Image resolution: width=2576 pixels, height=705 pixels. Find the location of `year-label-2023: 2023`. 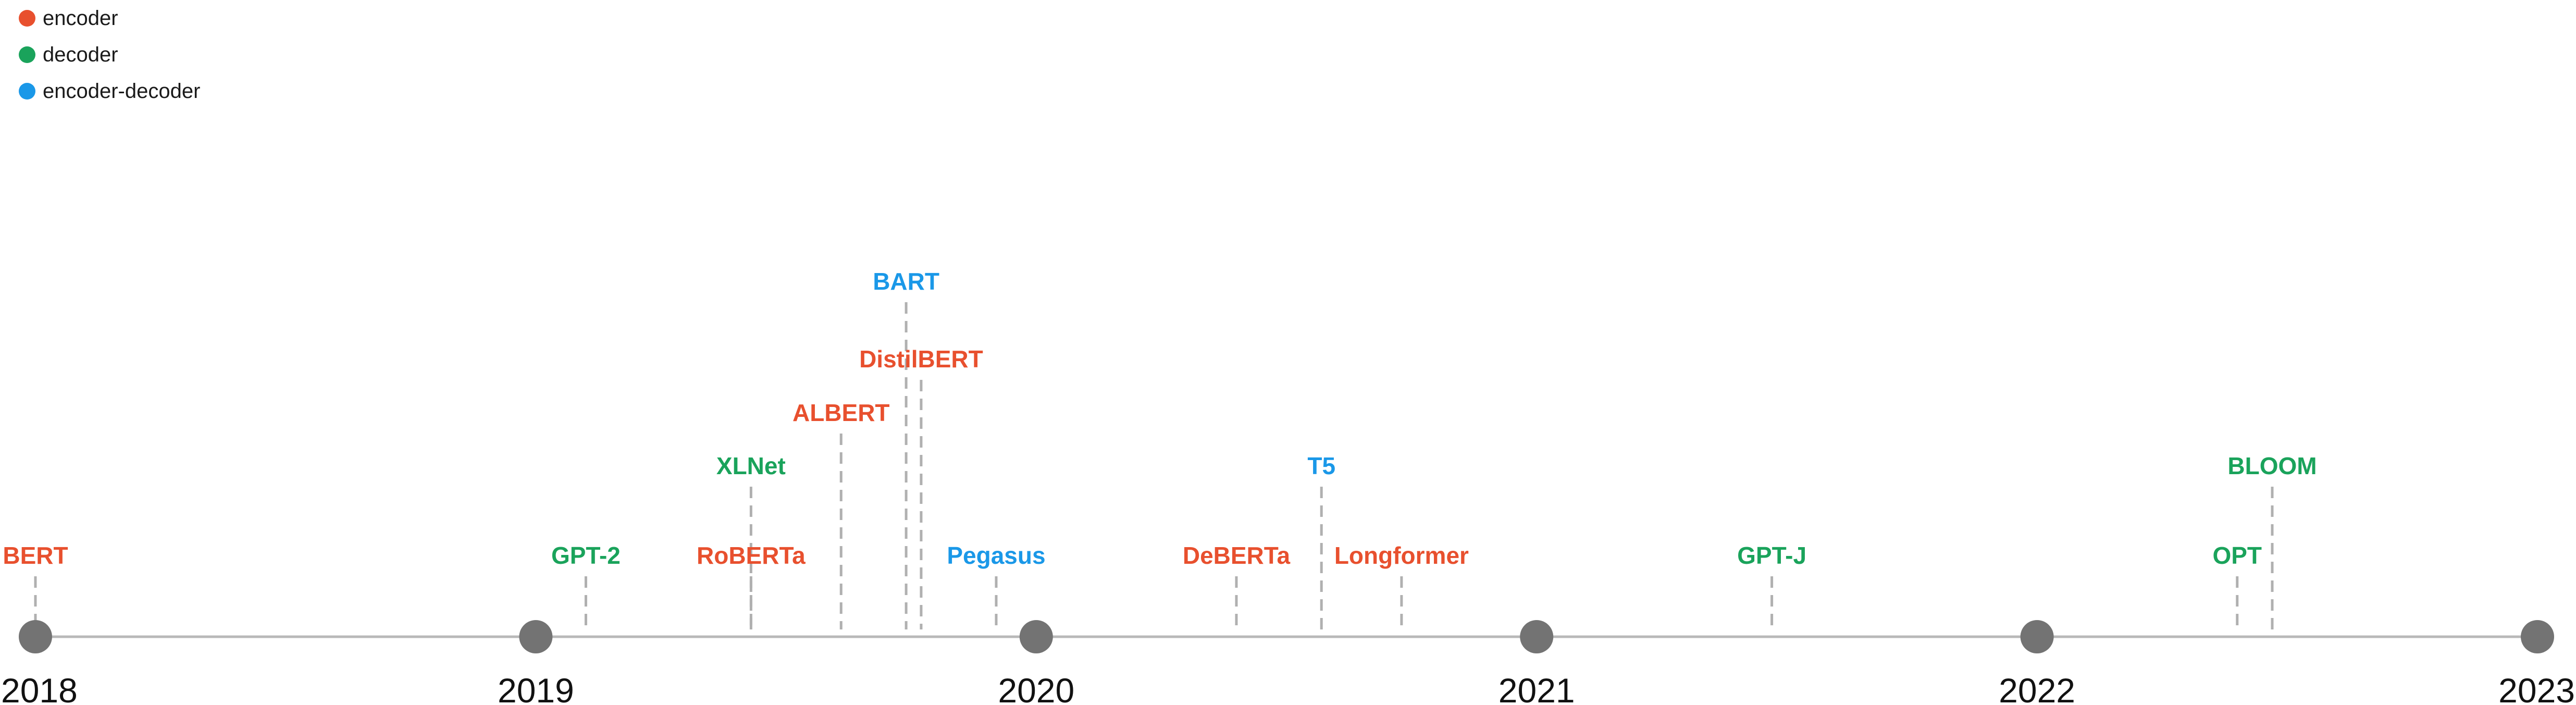

year-label-2023: 2023 is located at coordinates (2536, 688).